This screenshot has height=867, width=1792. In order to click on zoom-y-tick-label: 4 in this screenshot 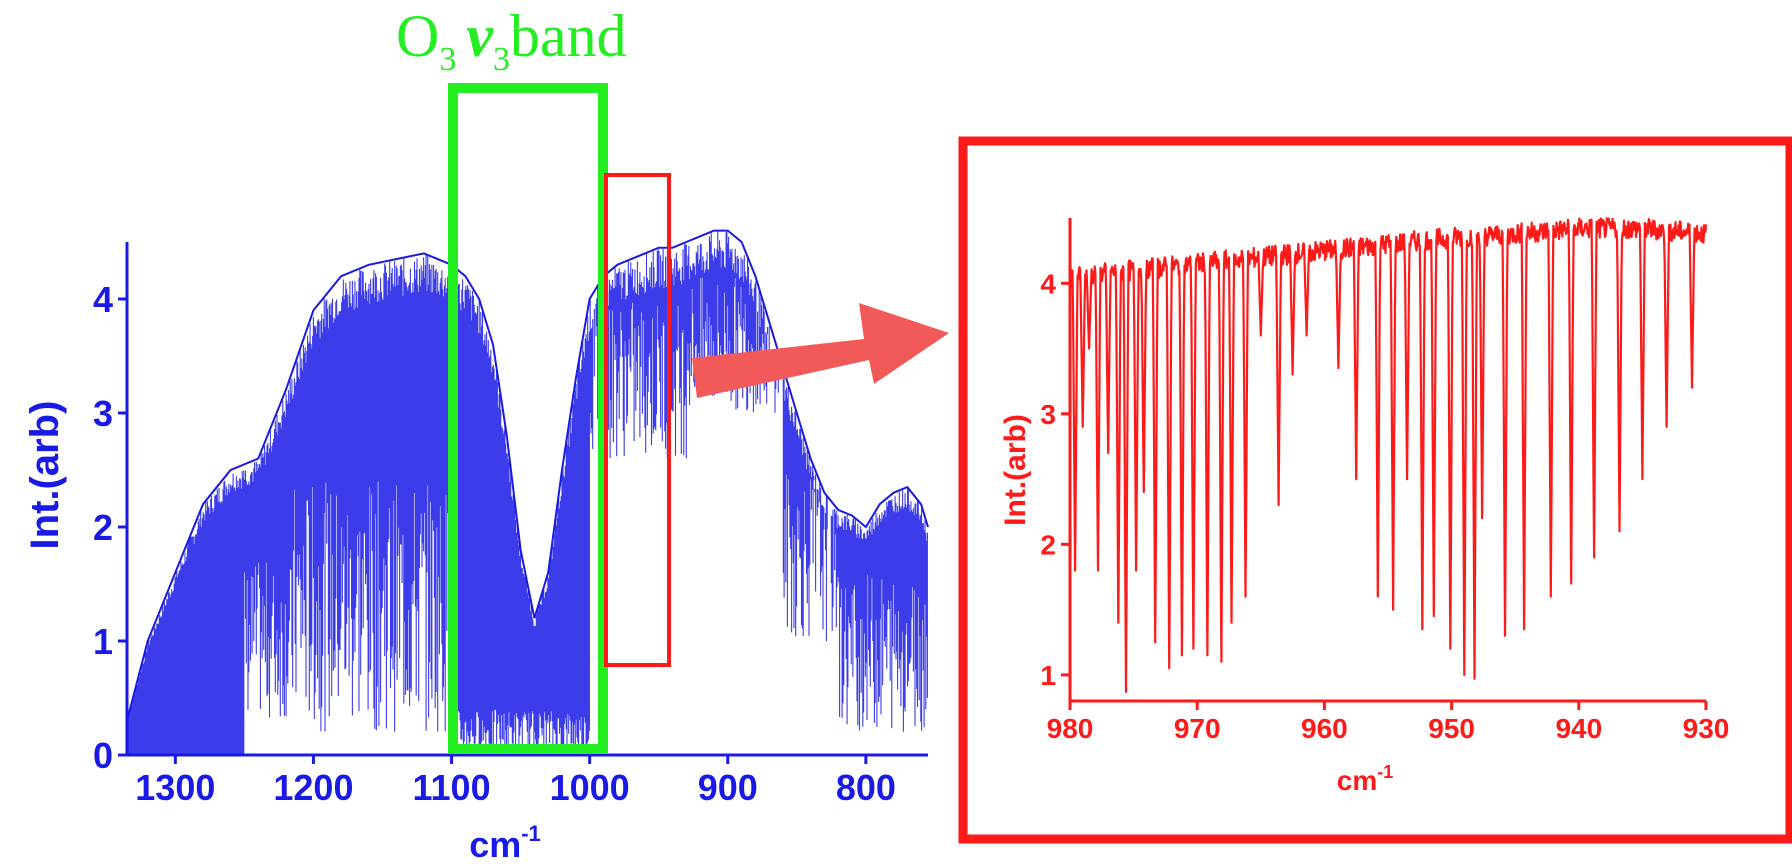, I will do `click(1048, 283)`.